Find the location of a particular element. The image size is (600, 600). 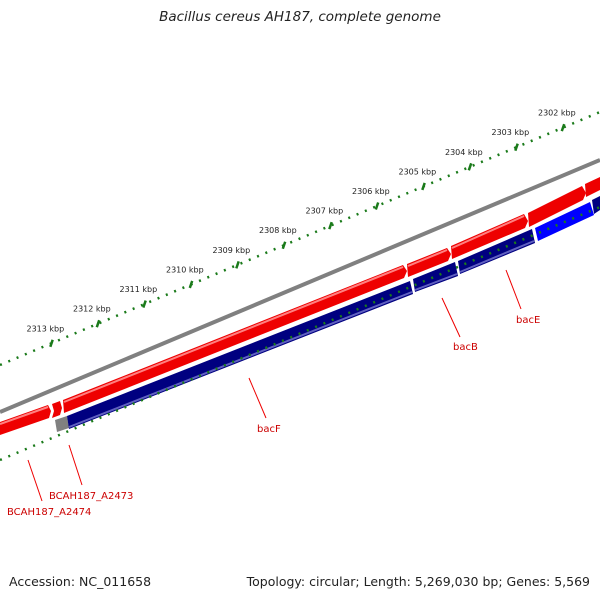

gene-label-bcah187-a2473: BCAH187_A2473 is located at coordinates (91, 496).